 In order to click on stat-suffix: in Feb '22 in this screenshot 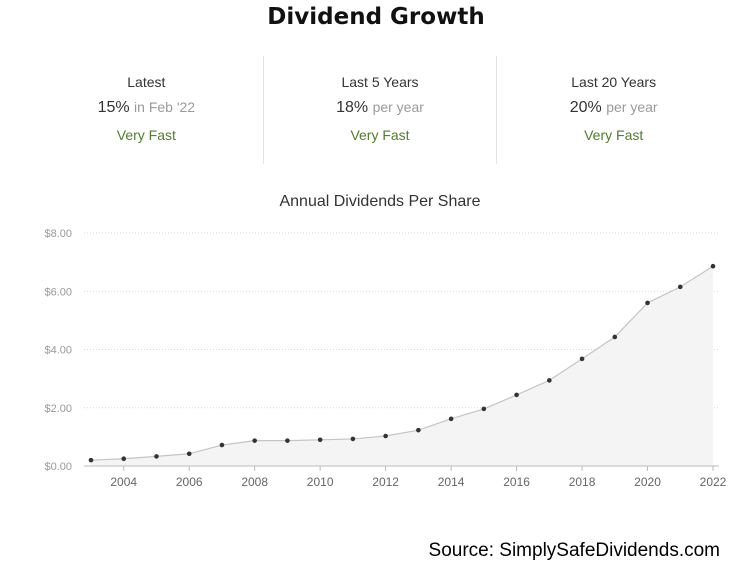, I will do `click(165, 107)`.